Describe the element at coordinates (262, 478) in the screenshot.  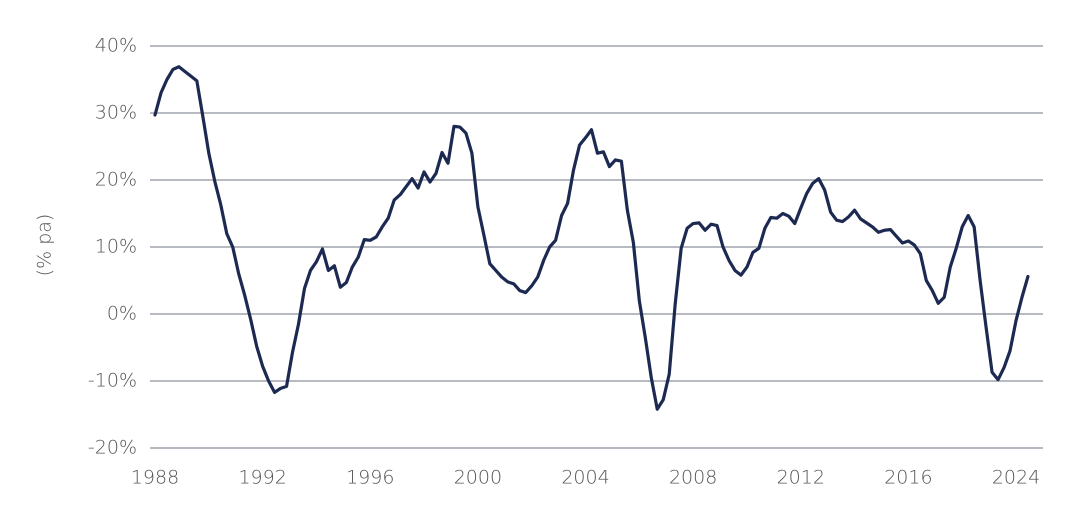
I see `x-tick-label: 1992` at that location.